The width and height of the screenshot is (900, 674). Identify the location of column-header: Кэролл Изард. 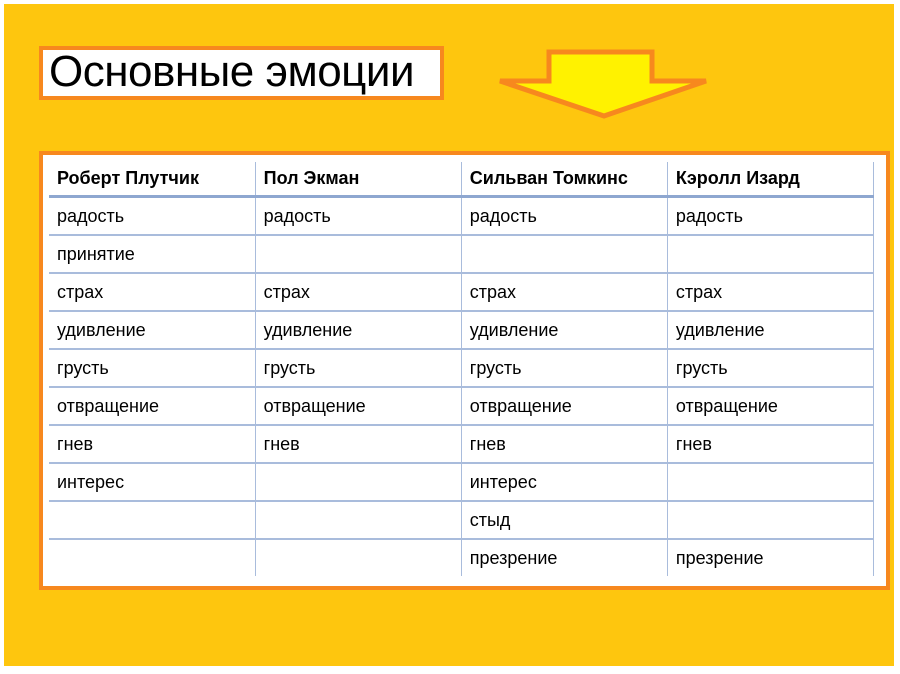
(771, 180).